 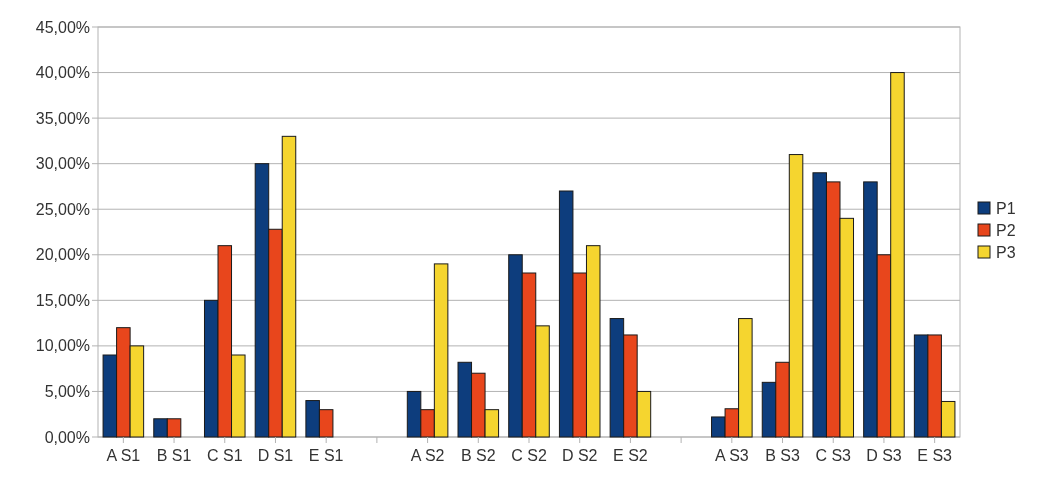 I want to click on x-tick-label: B S1, so click(x=174, y=455).